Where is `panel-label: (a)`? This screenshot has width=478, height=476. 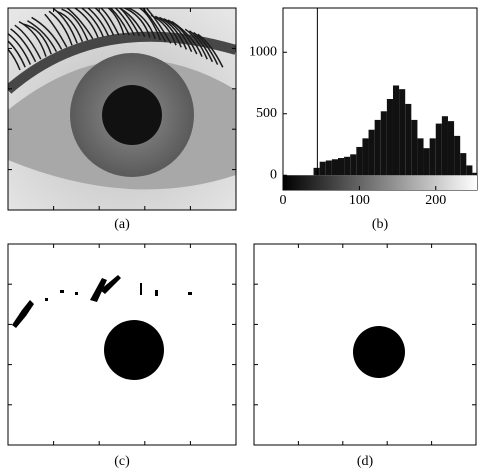 panel-label: (a) is located at coordinates (122, 224).